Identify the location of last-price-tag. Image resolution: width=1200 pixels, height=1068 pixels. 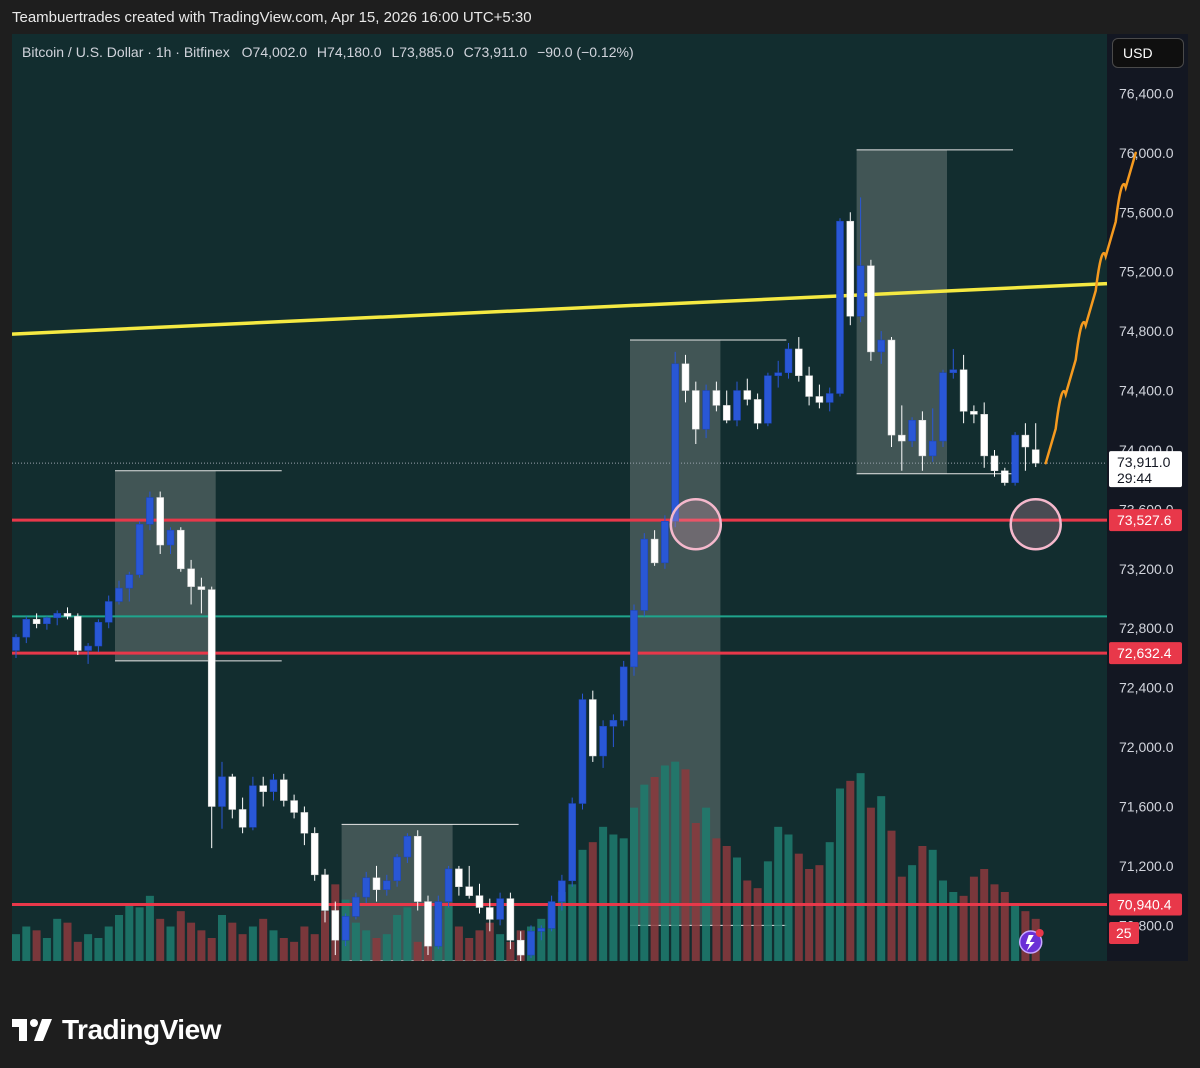
(1145, 469).